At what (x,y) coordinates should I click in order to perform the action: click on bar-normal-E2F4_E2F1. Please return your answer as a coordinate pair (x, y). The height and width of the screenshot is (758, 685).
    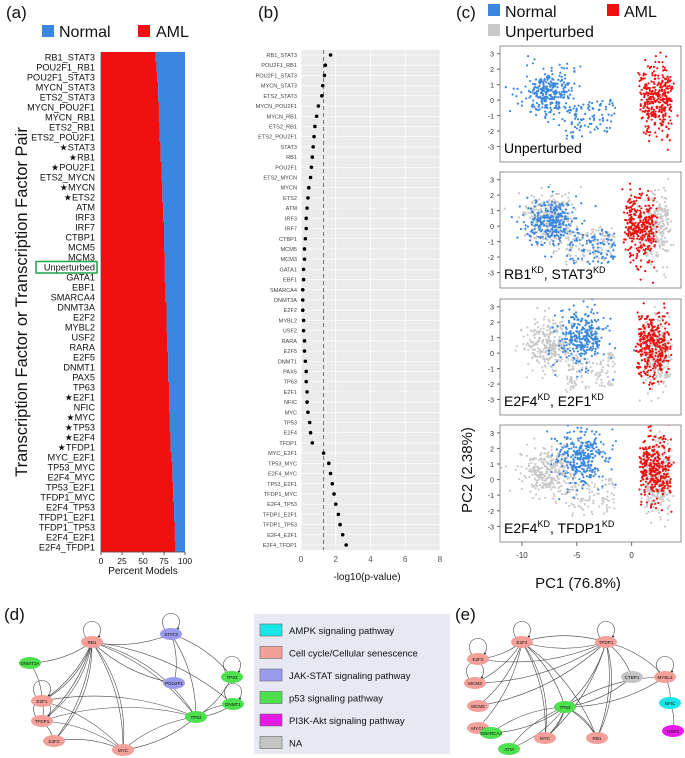
    Looking at the image, I should click on (179, 537).